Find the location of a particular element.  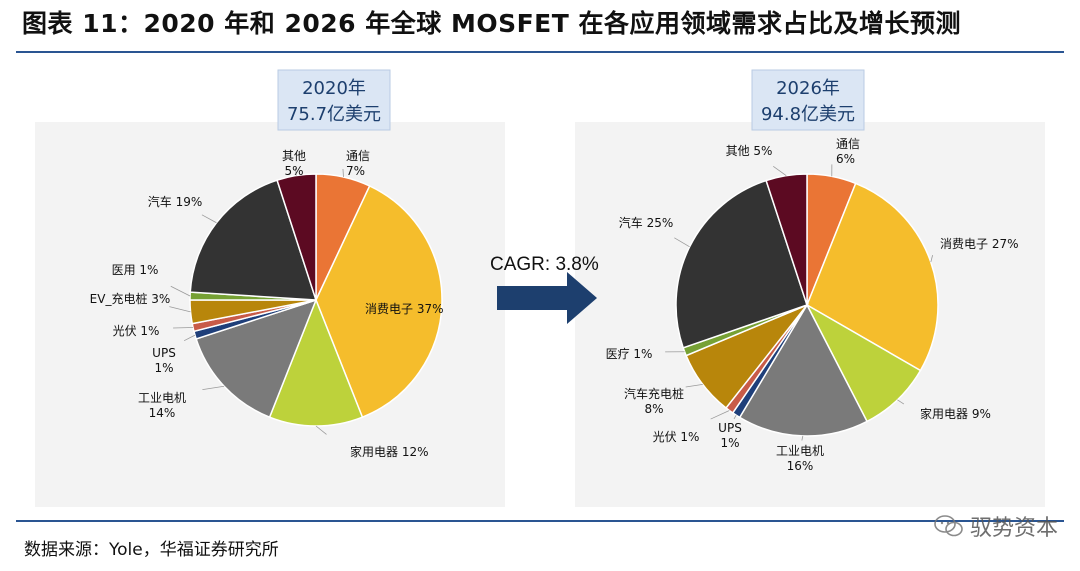

watermark-text: 驭势资本 is located at coordinates (1013, 528).